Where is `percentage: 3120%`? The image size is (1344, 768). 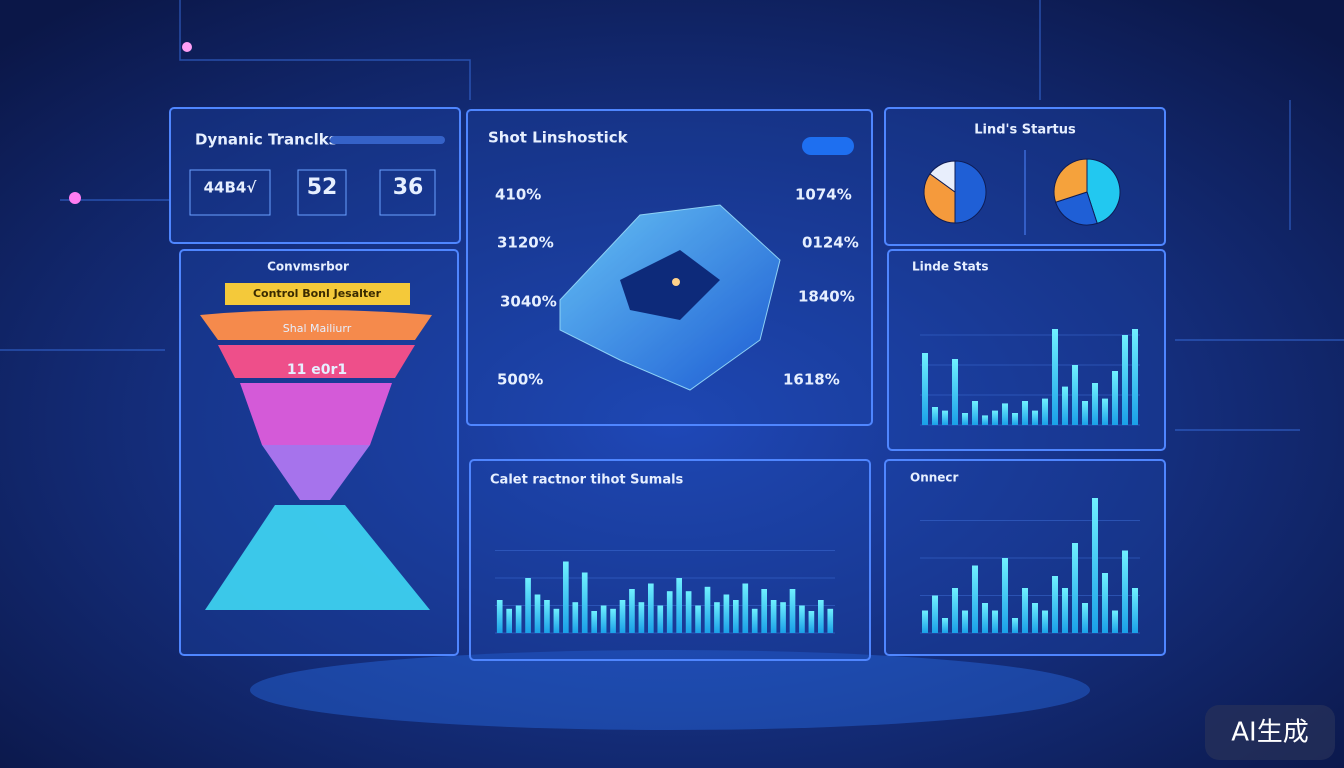
percentage: 3120% is located at coordinates (525, 243).